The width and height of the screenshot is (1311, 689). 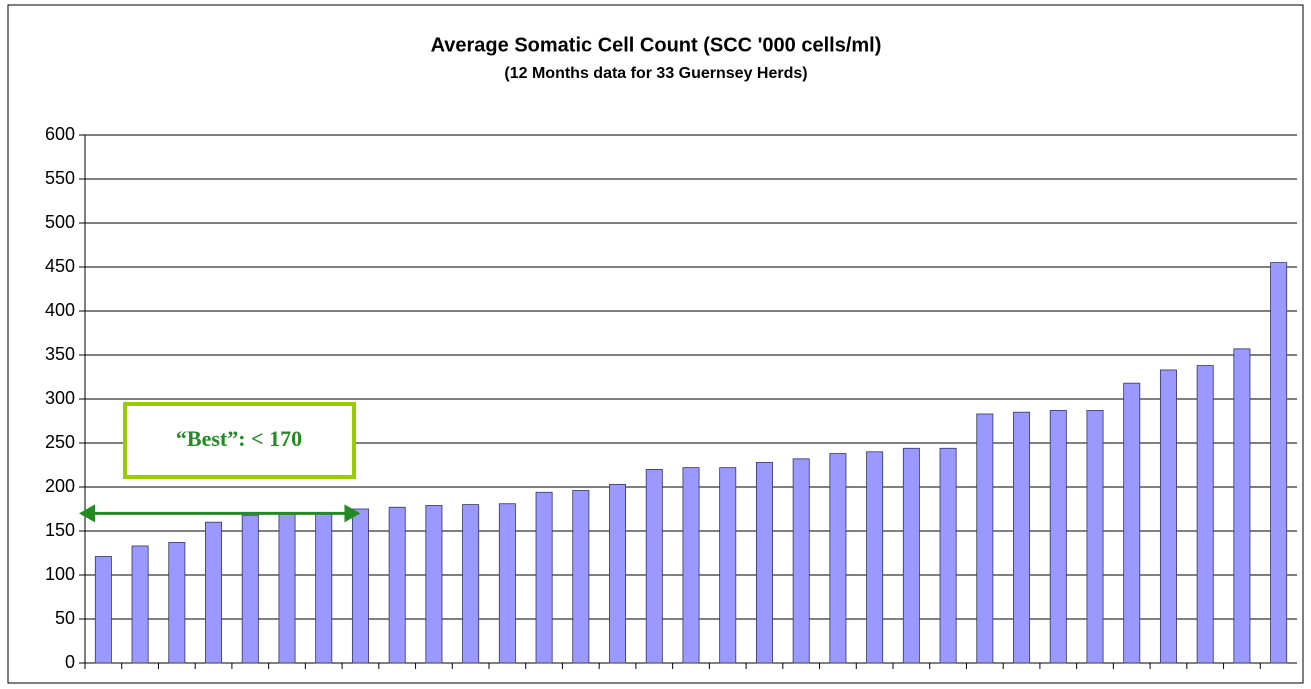 I want to click on y-tick-label: 600, so click(x=60, y=134).